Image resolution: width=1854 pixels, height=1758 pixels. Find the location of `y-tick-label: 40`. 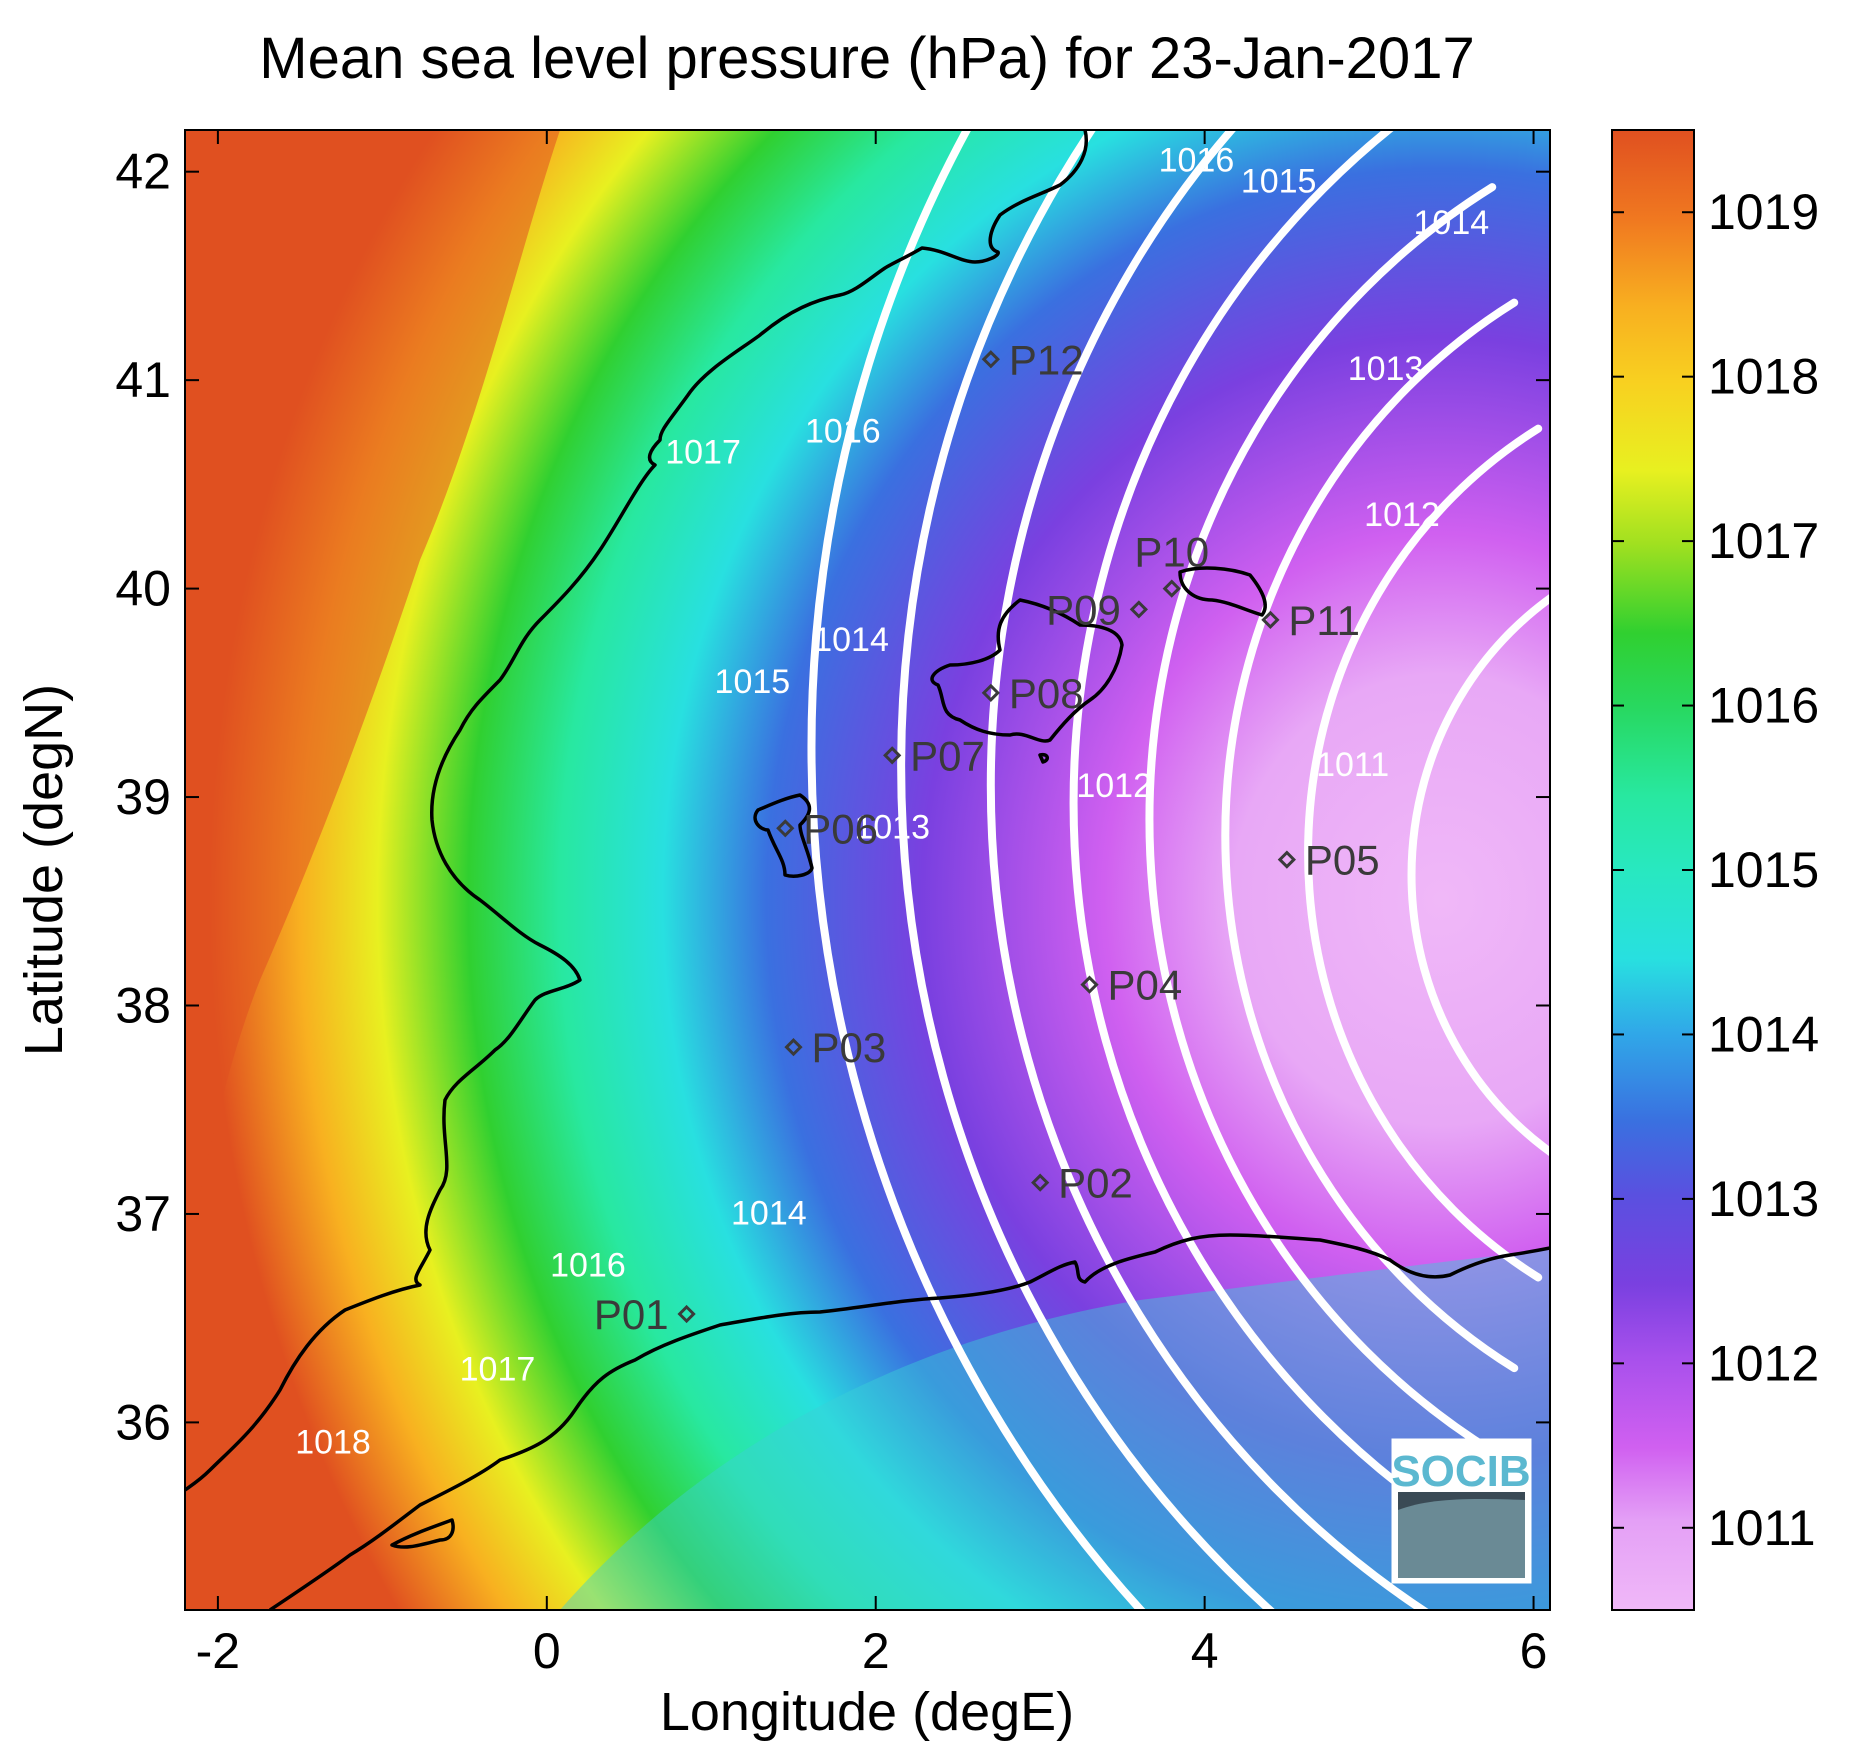

y-tick-label: 40 is located at coordinates (143, 589).